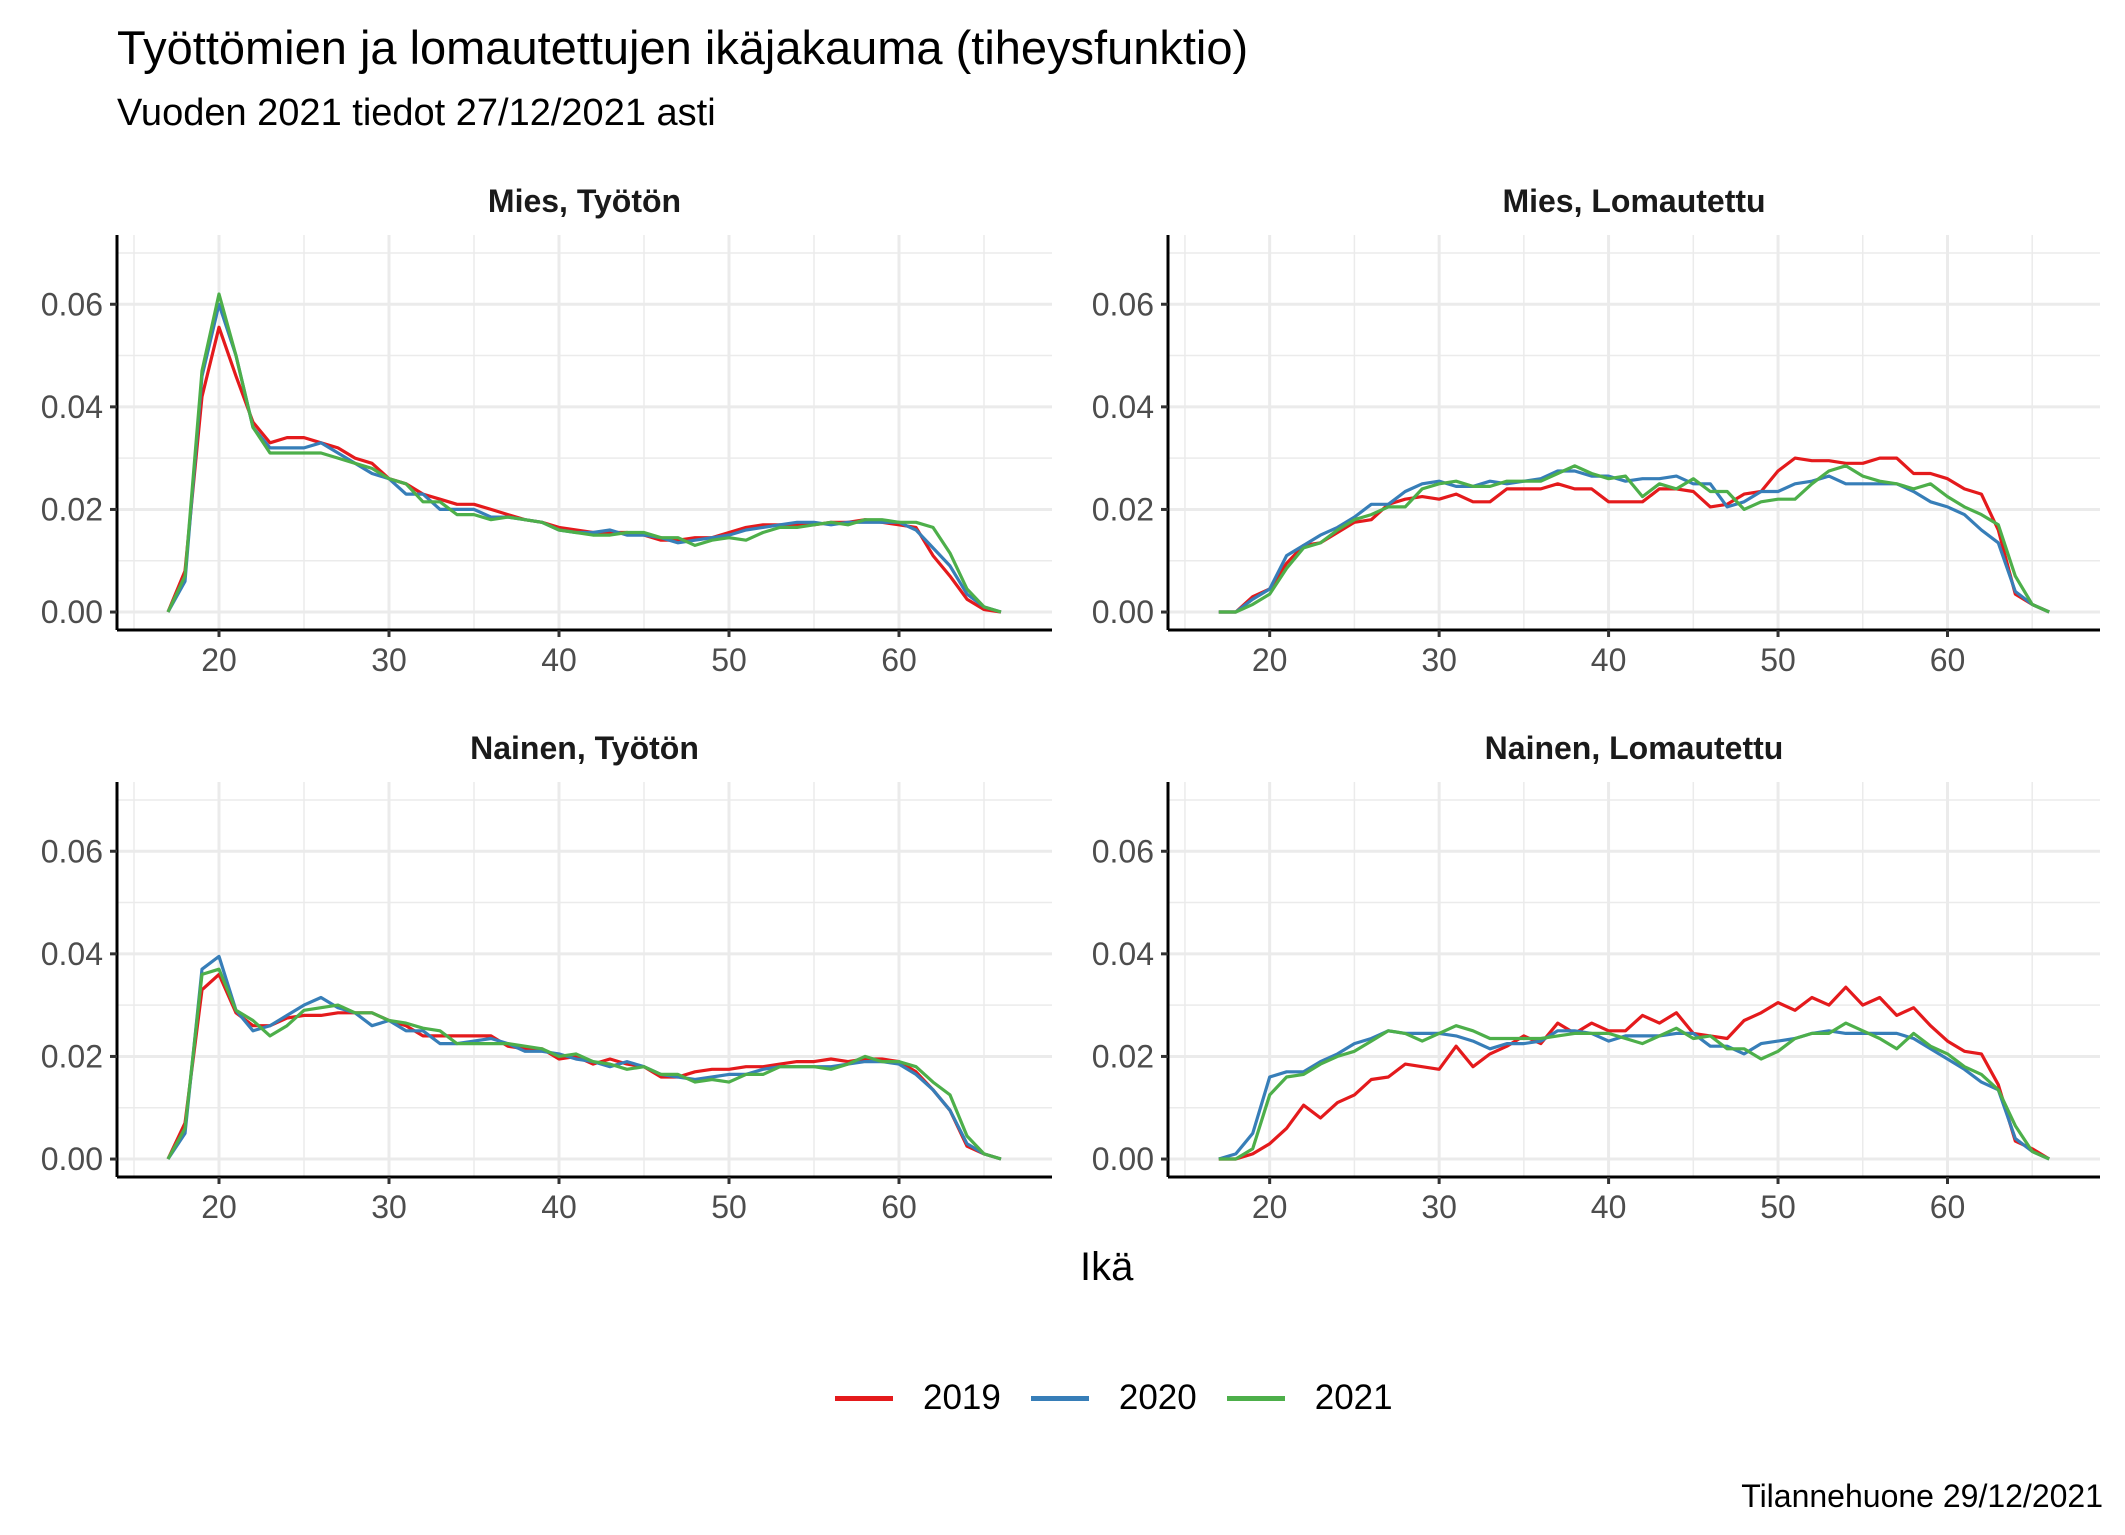 This screenshot has height=1535, width=2125. What do you see at coordinates (1157, 1397) in the screenshot?
I see `legend-label-2020: 2020` at bounding box center [1157, 1397].